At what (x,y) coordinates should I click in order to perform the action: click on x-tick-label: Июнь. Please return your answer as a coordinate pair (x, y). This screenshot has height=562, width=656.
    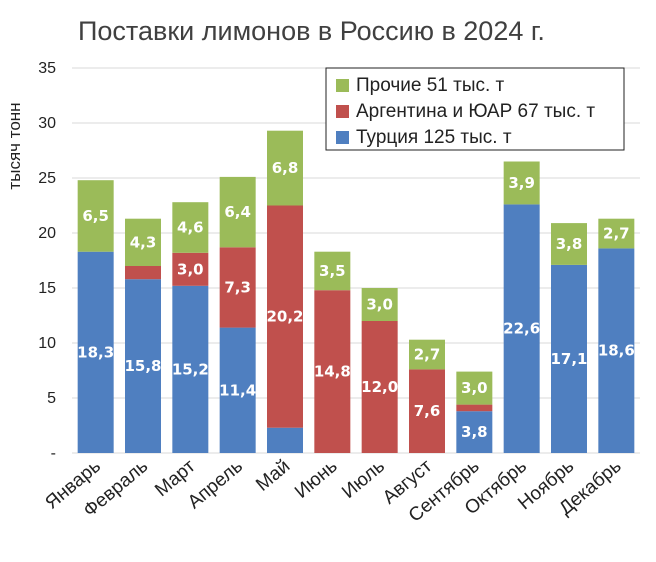
    Looking at the image, I should click on (316, 479).